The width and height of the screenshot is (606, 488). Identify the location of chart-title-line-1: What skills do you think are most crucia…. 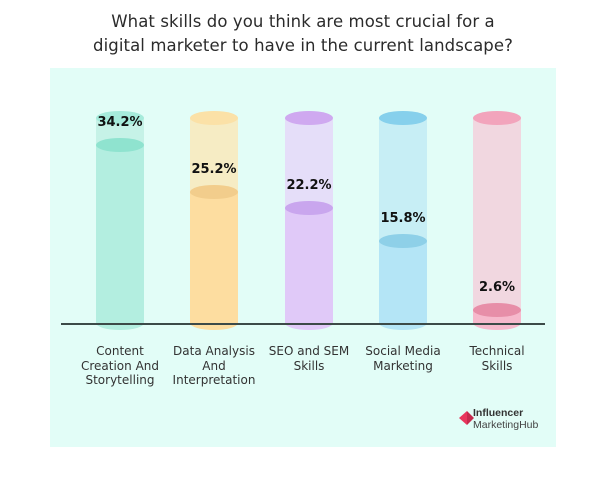
(303, 21).